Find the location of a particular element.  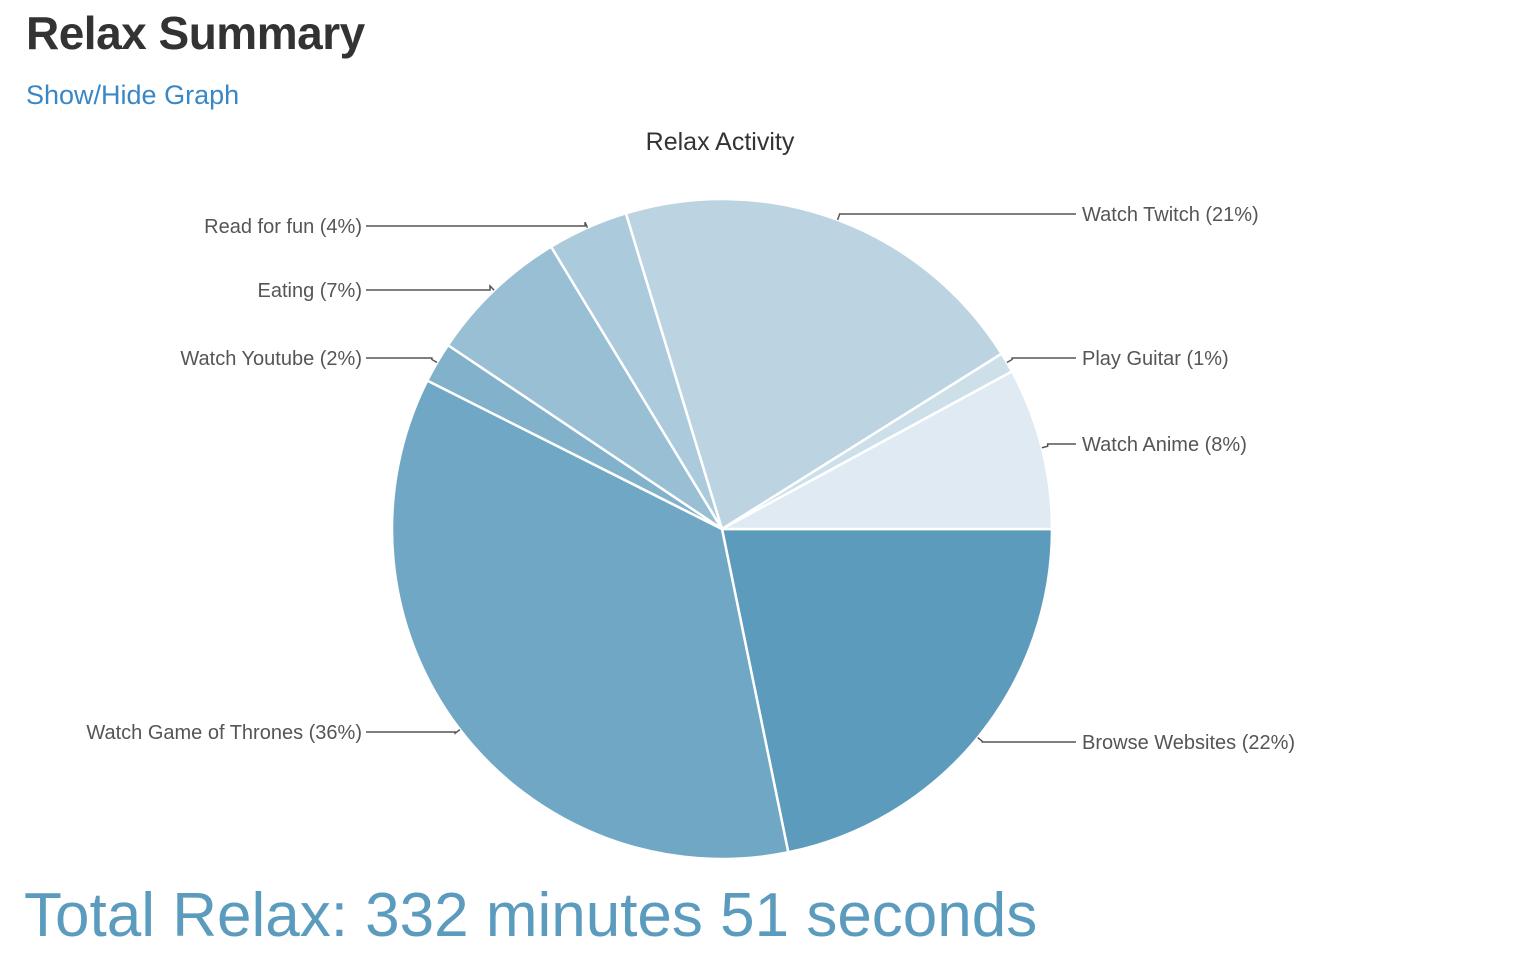

slice-label: Play Guitar (1%) is located at coordinates (1155, 359).